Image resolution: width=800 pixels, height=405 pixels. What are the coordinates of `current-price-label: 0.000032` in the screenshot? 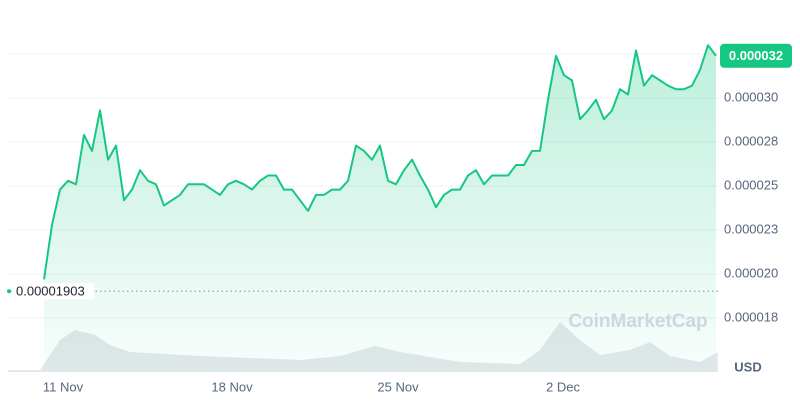 It's located at (756, 55).